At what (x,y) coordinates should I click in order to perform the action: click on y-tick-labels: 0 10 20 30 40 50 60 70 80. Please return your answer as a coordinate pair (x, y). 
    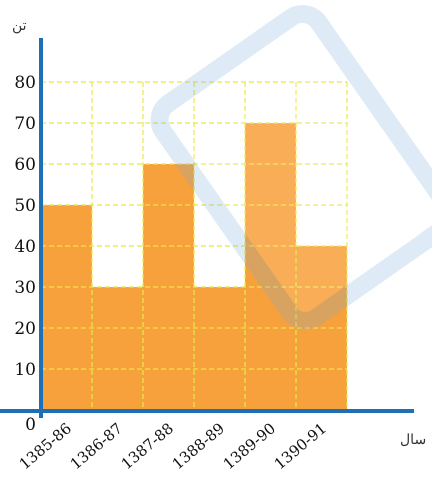
    Looking at the image, I should click on (25, 254).